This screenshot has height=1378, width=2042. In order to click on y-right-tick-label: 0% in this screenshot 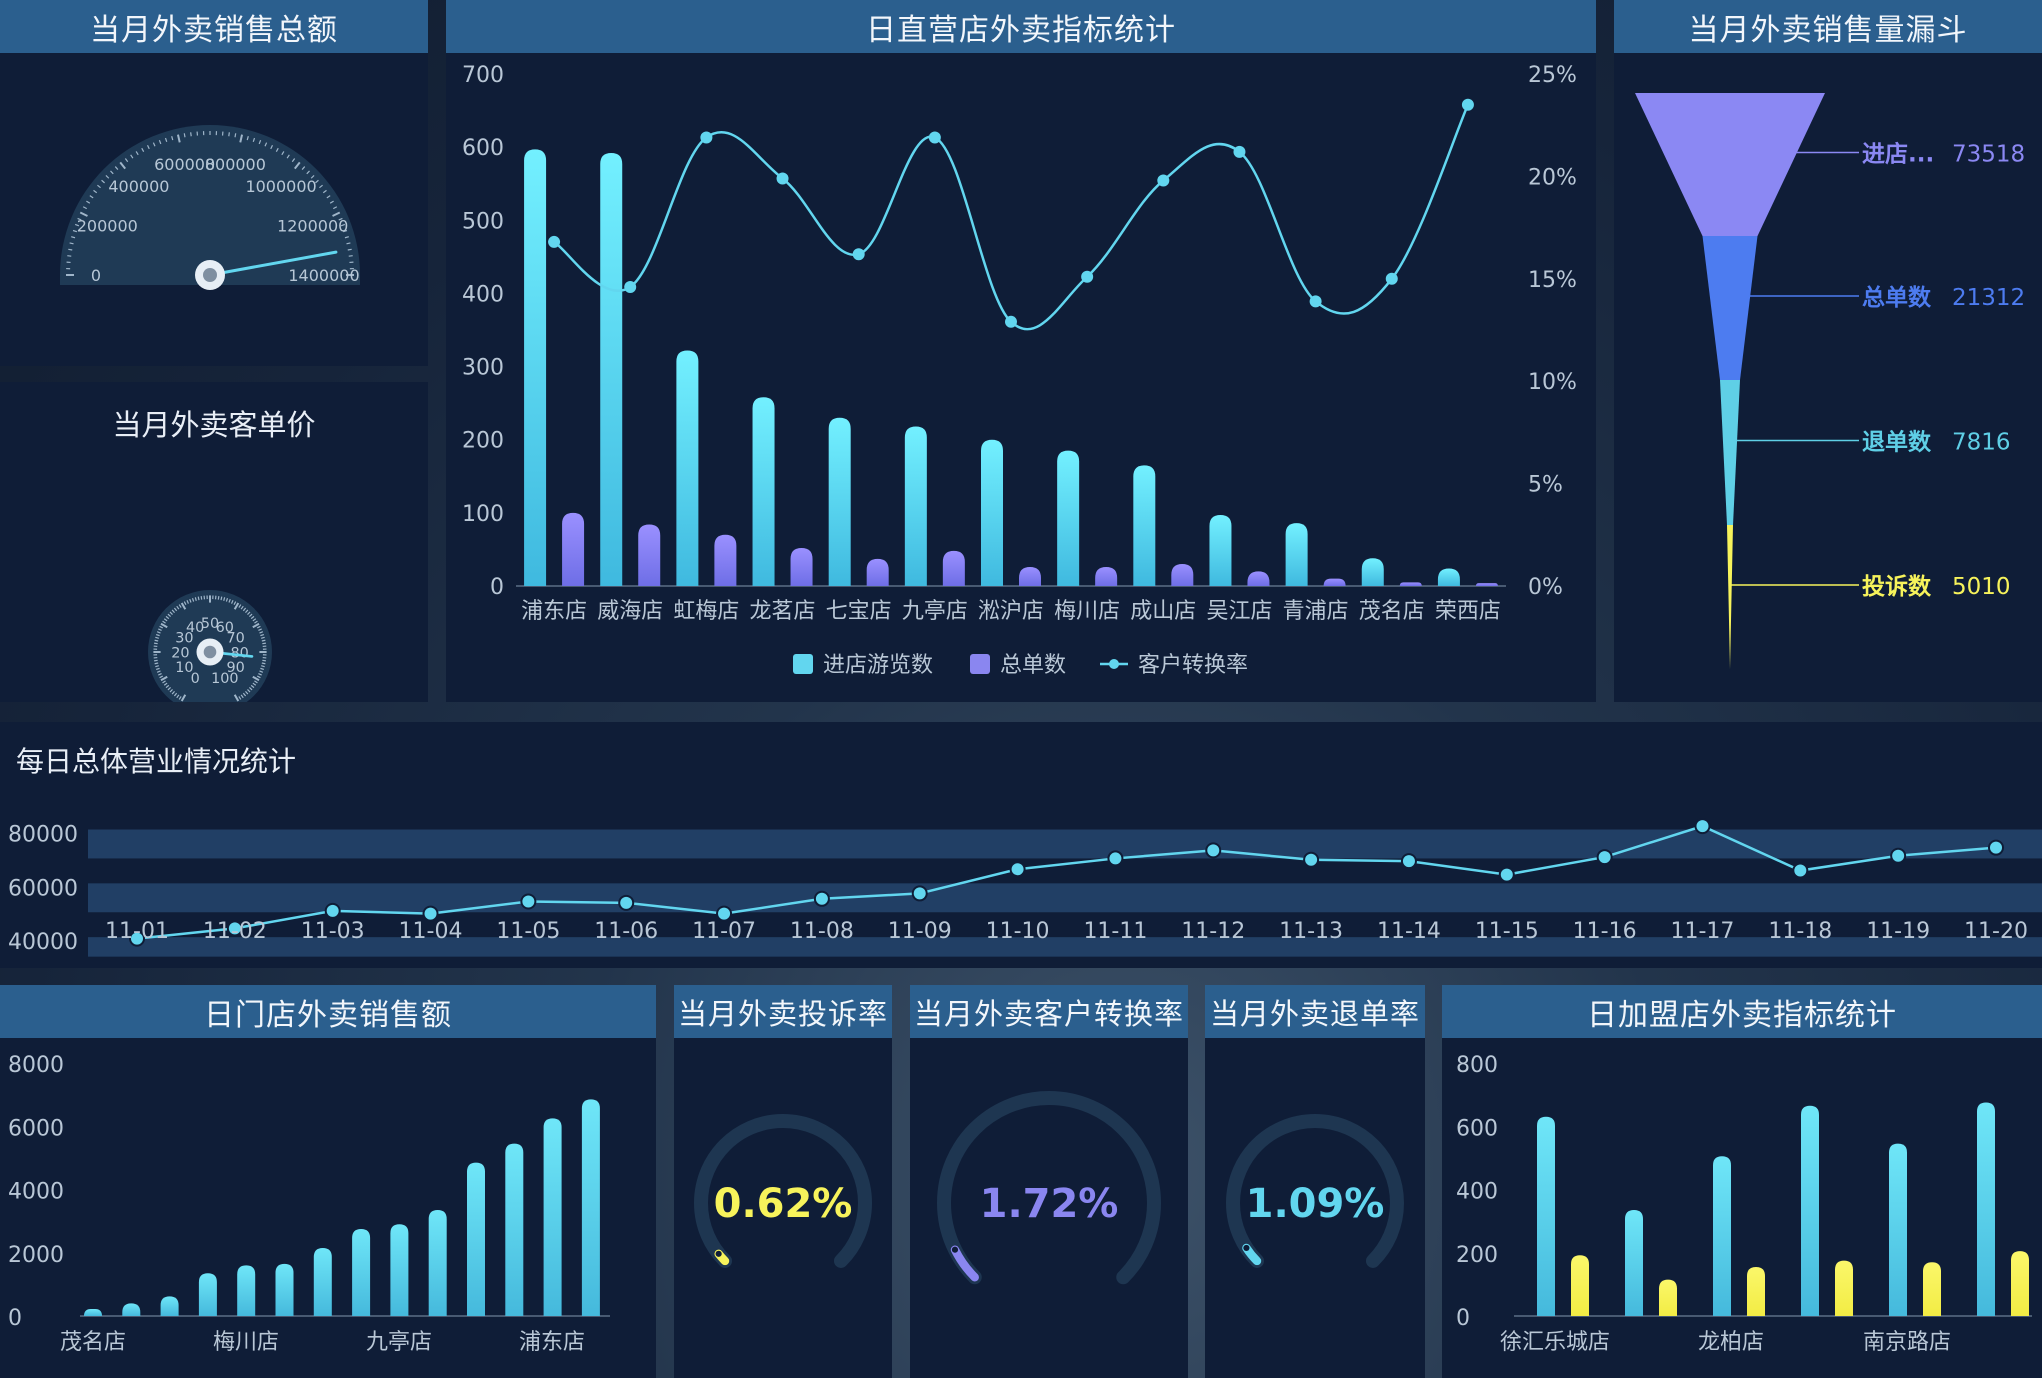, I will do `click(1545, 587)`.